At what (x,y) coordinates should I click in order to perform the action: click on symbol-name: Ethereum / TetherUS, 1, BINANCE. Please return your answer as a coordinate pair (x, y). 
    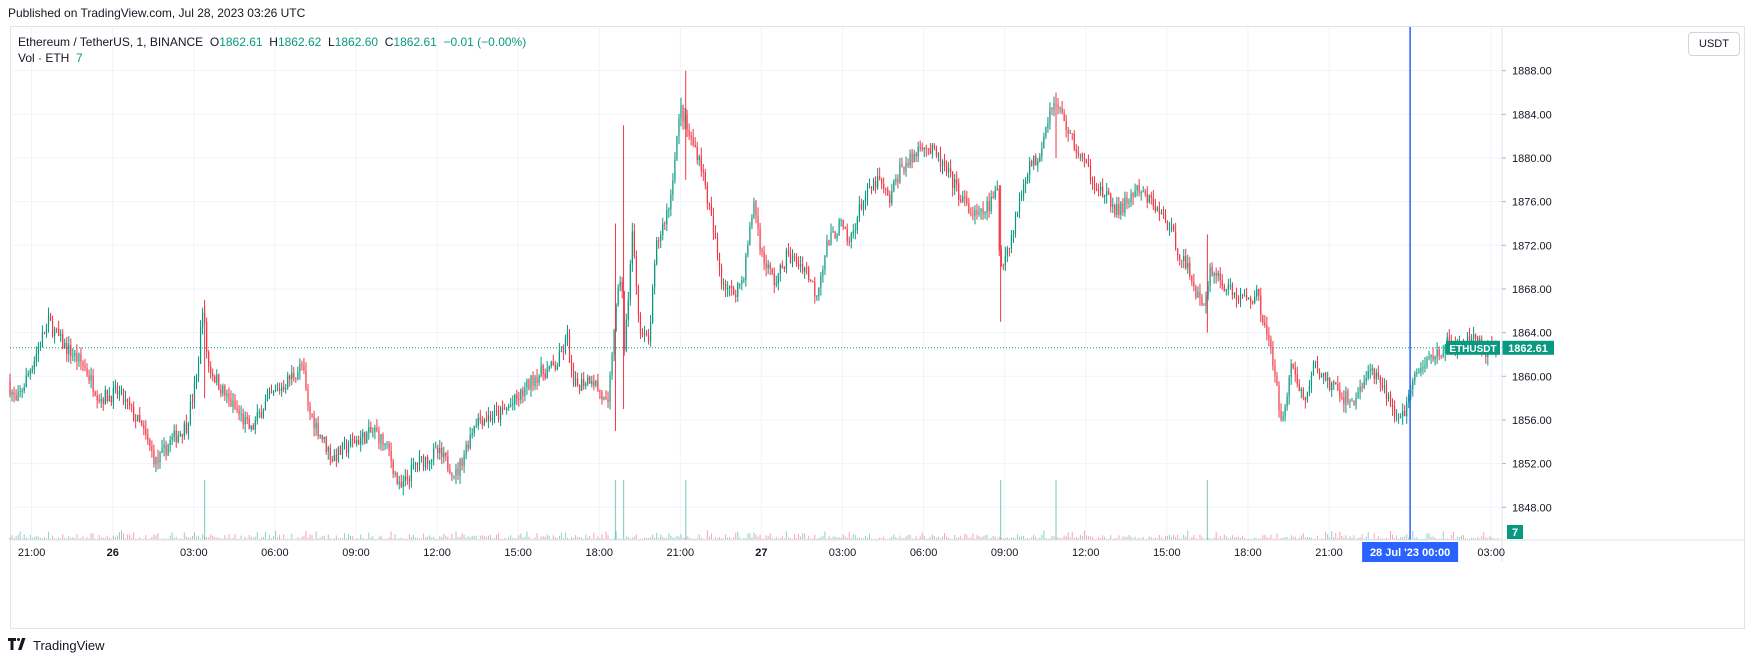
    Looking at the image, I should click on (111, 42).